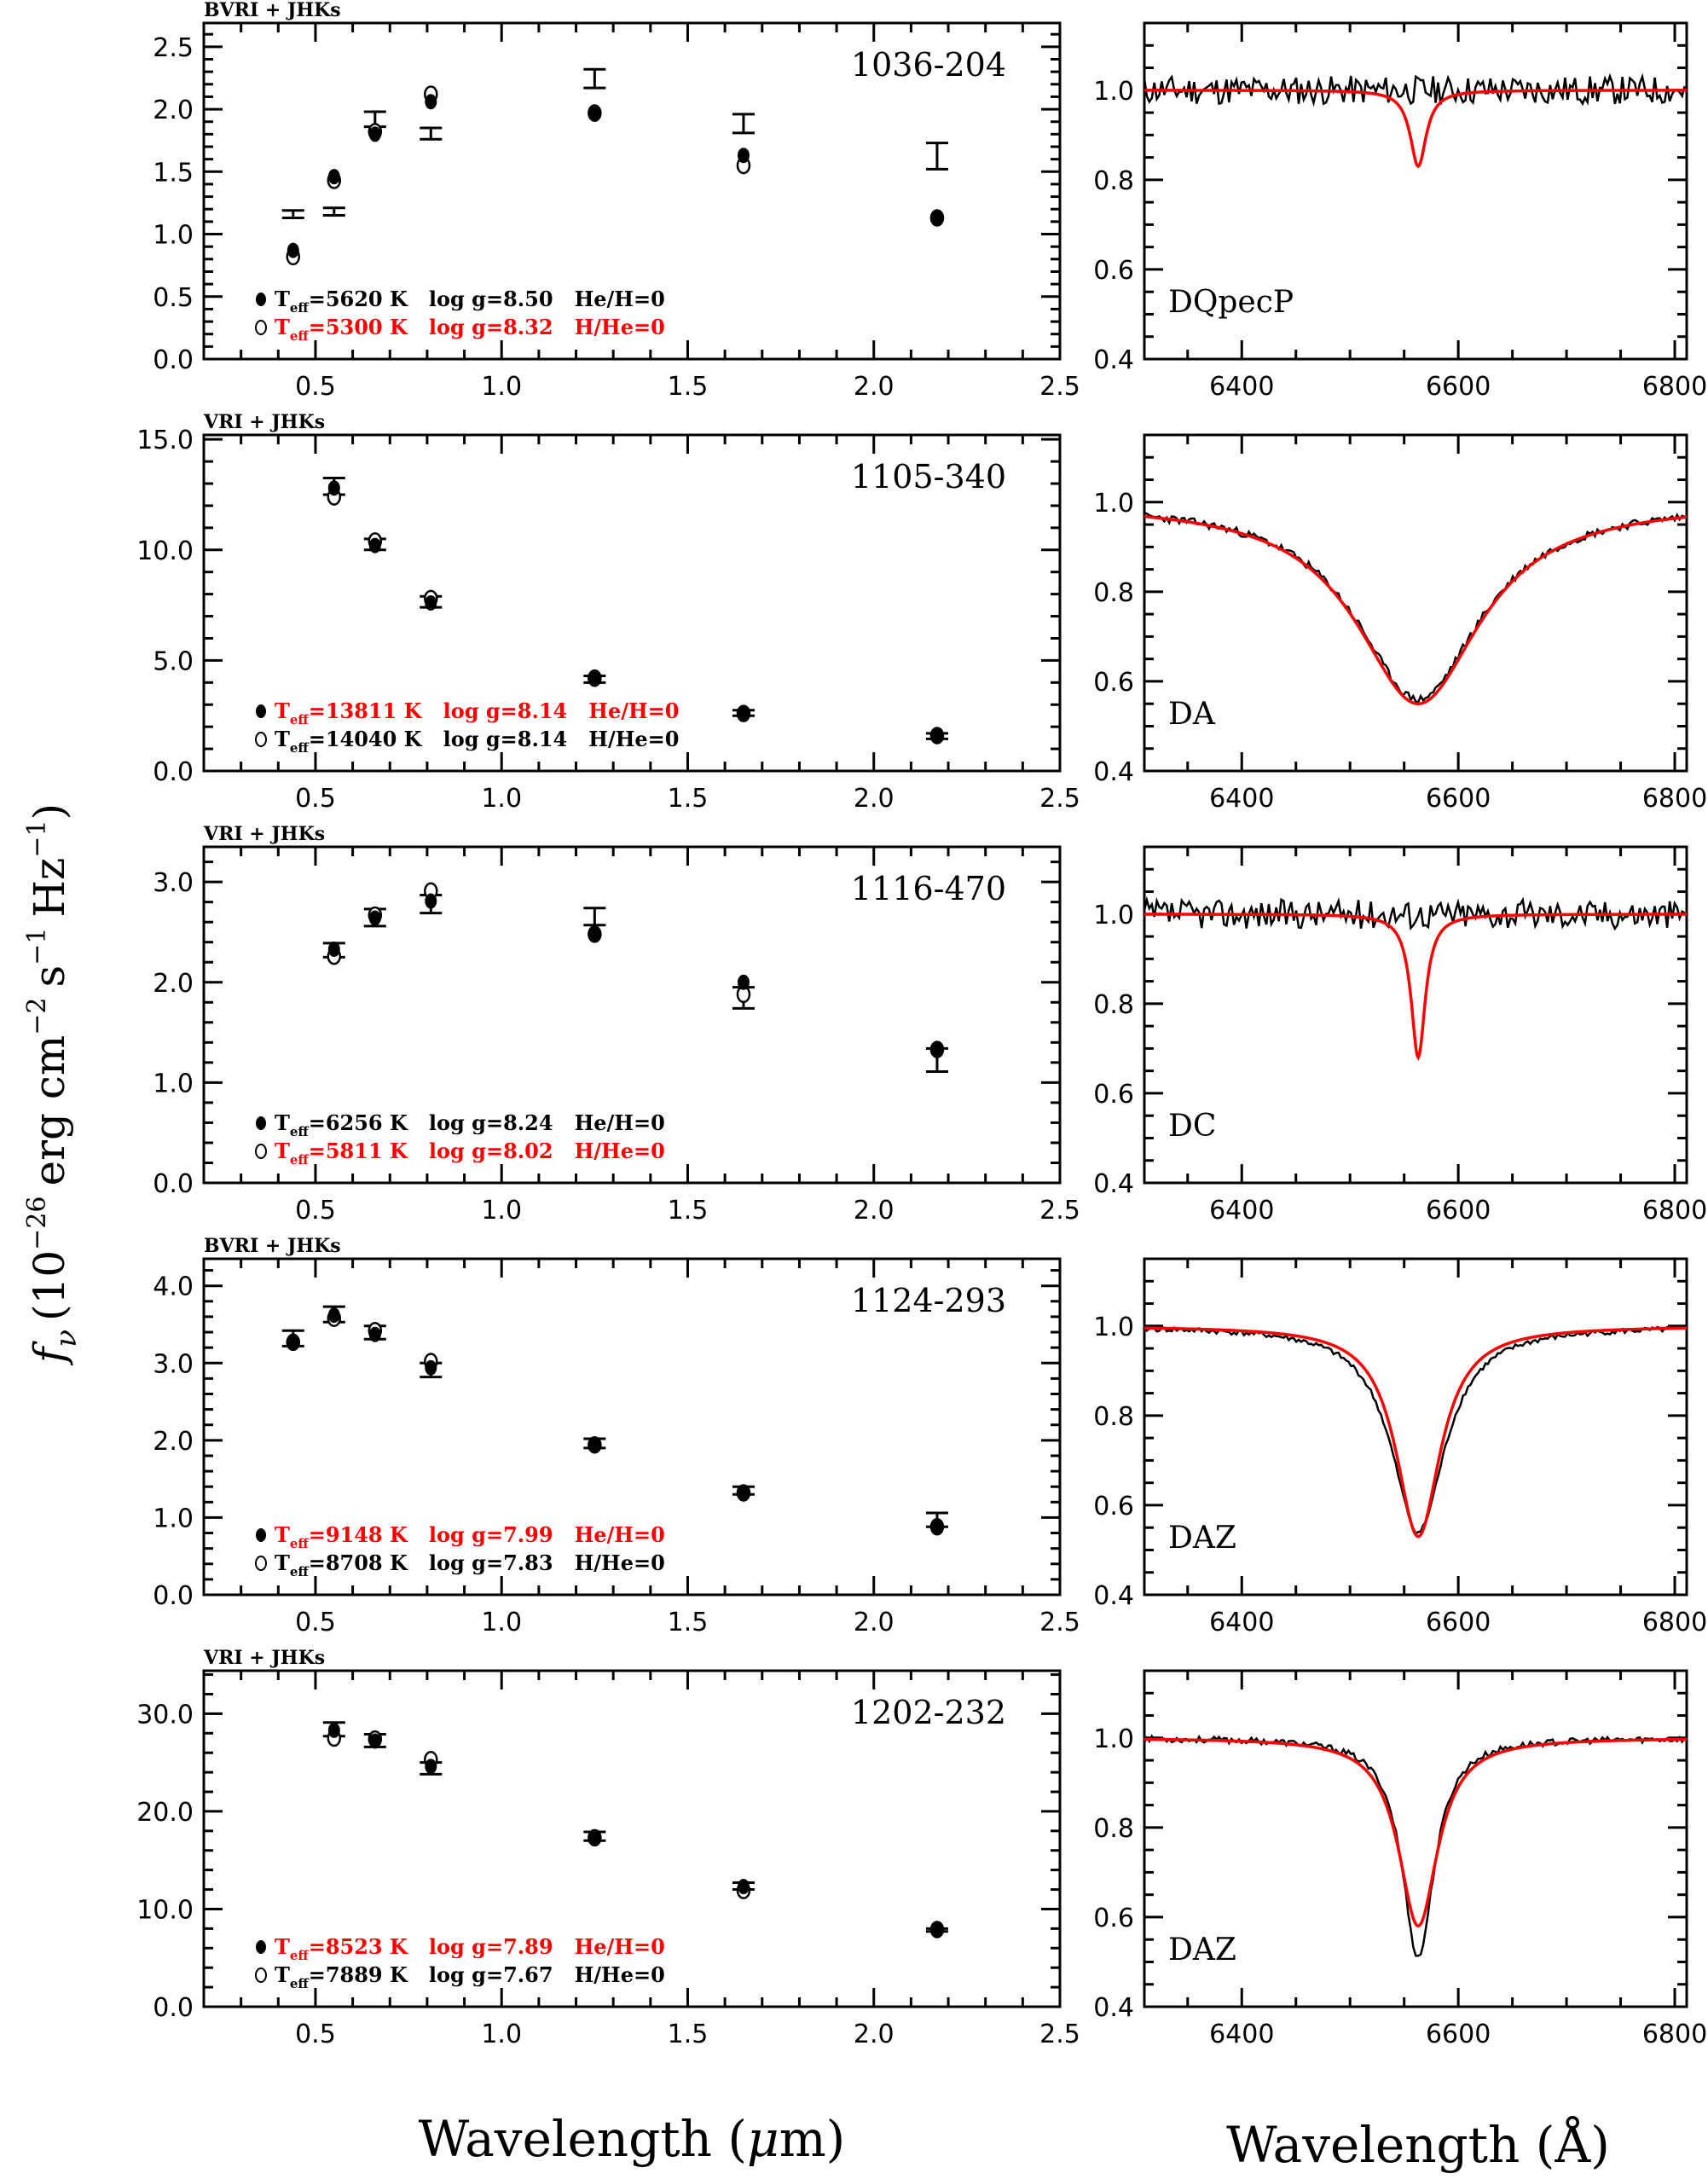 The width and height of the screenshot is (1708, 2179). I want to click on ylabel-exp26: −26, so click(37, 1223).